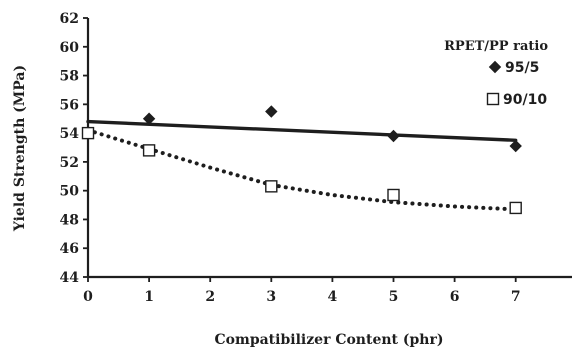 The width and height of the screenshot is (572, 349). What do you see at coordinates (70, 192) in the screenshot?
I see `y-tick-label: 50` at bounding box center [70, 192].